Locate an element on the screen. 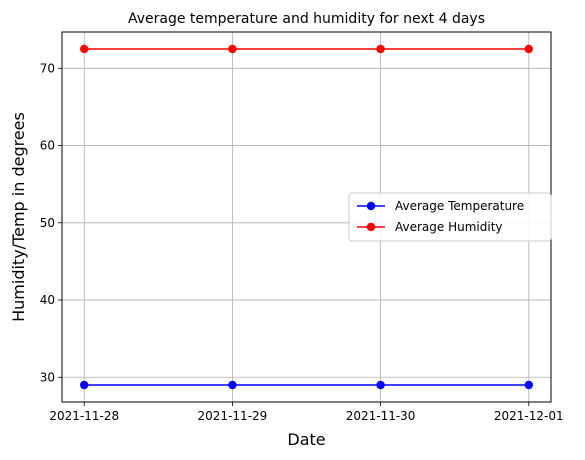 The height and width of the screenshot is (460, 585). legend-label: Average Humidity is located at coordinates (449, 227).